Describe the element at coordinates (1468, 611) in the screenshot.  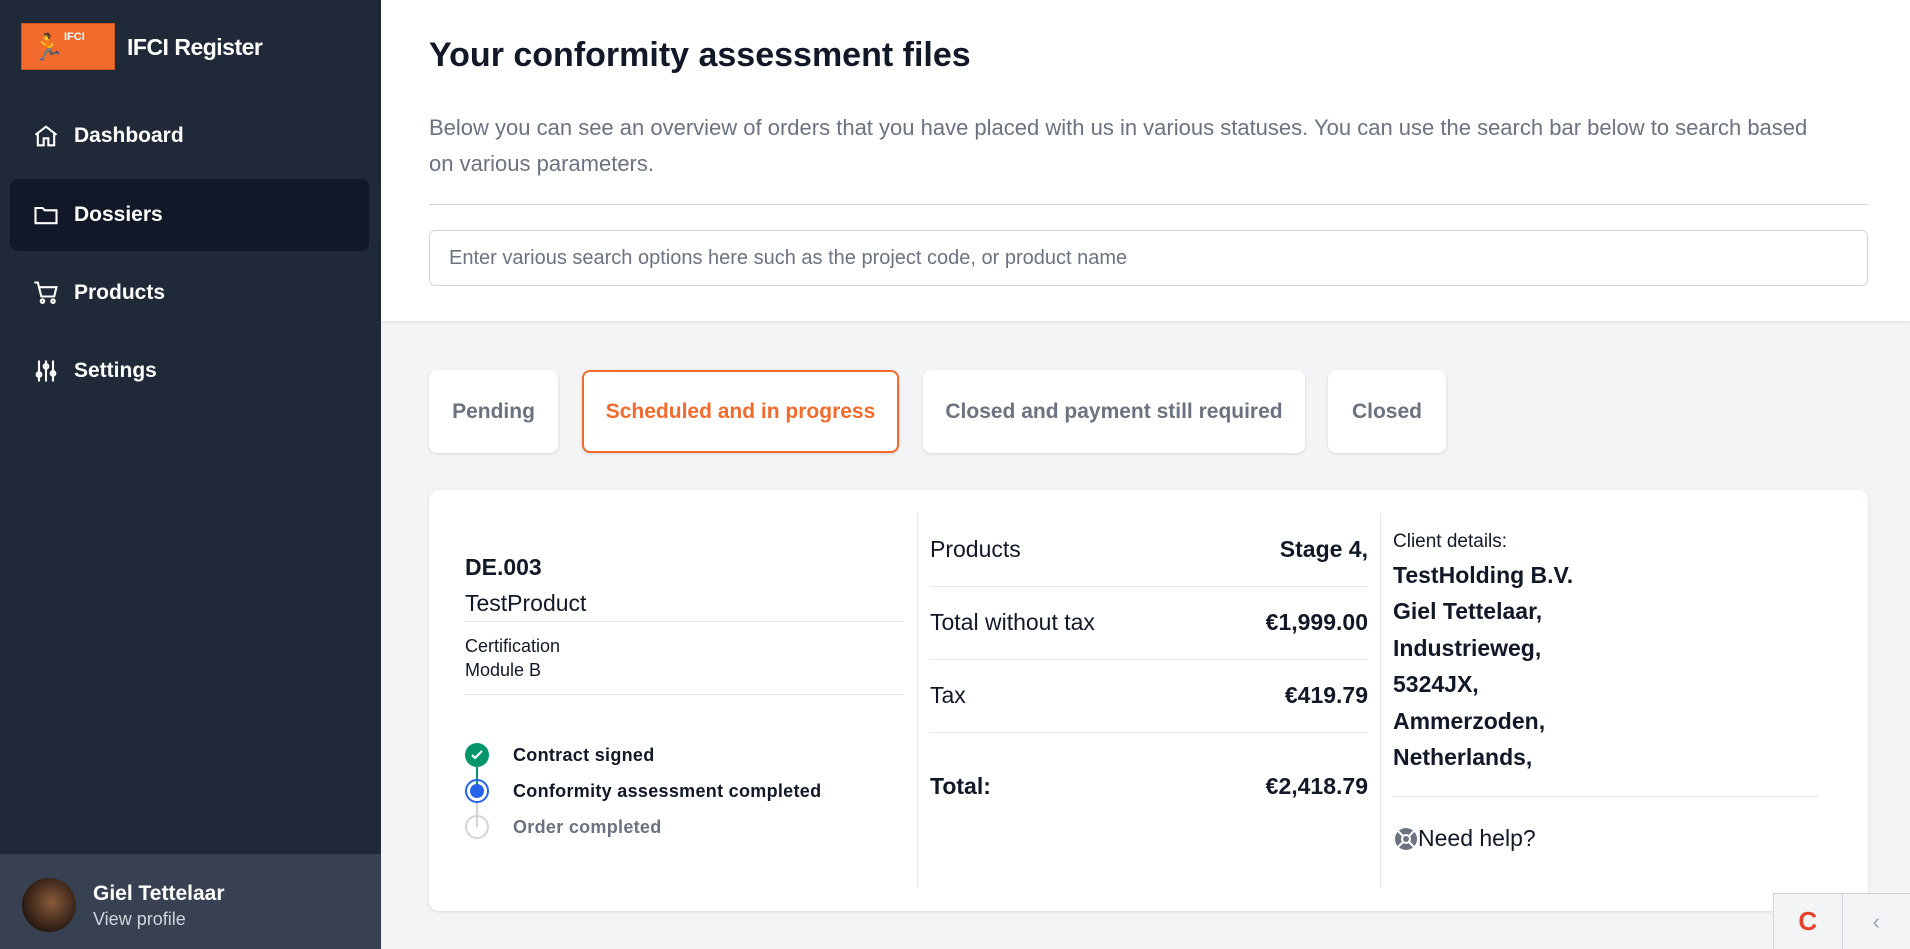
I see `client-line: Giel Tettelaar,` at that location.